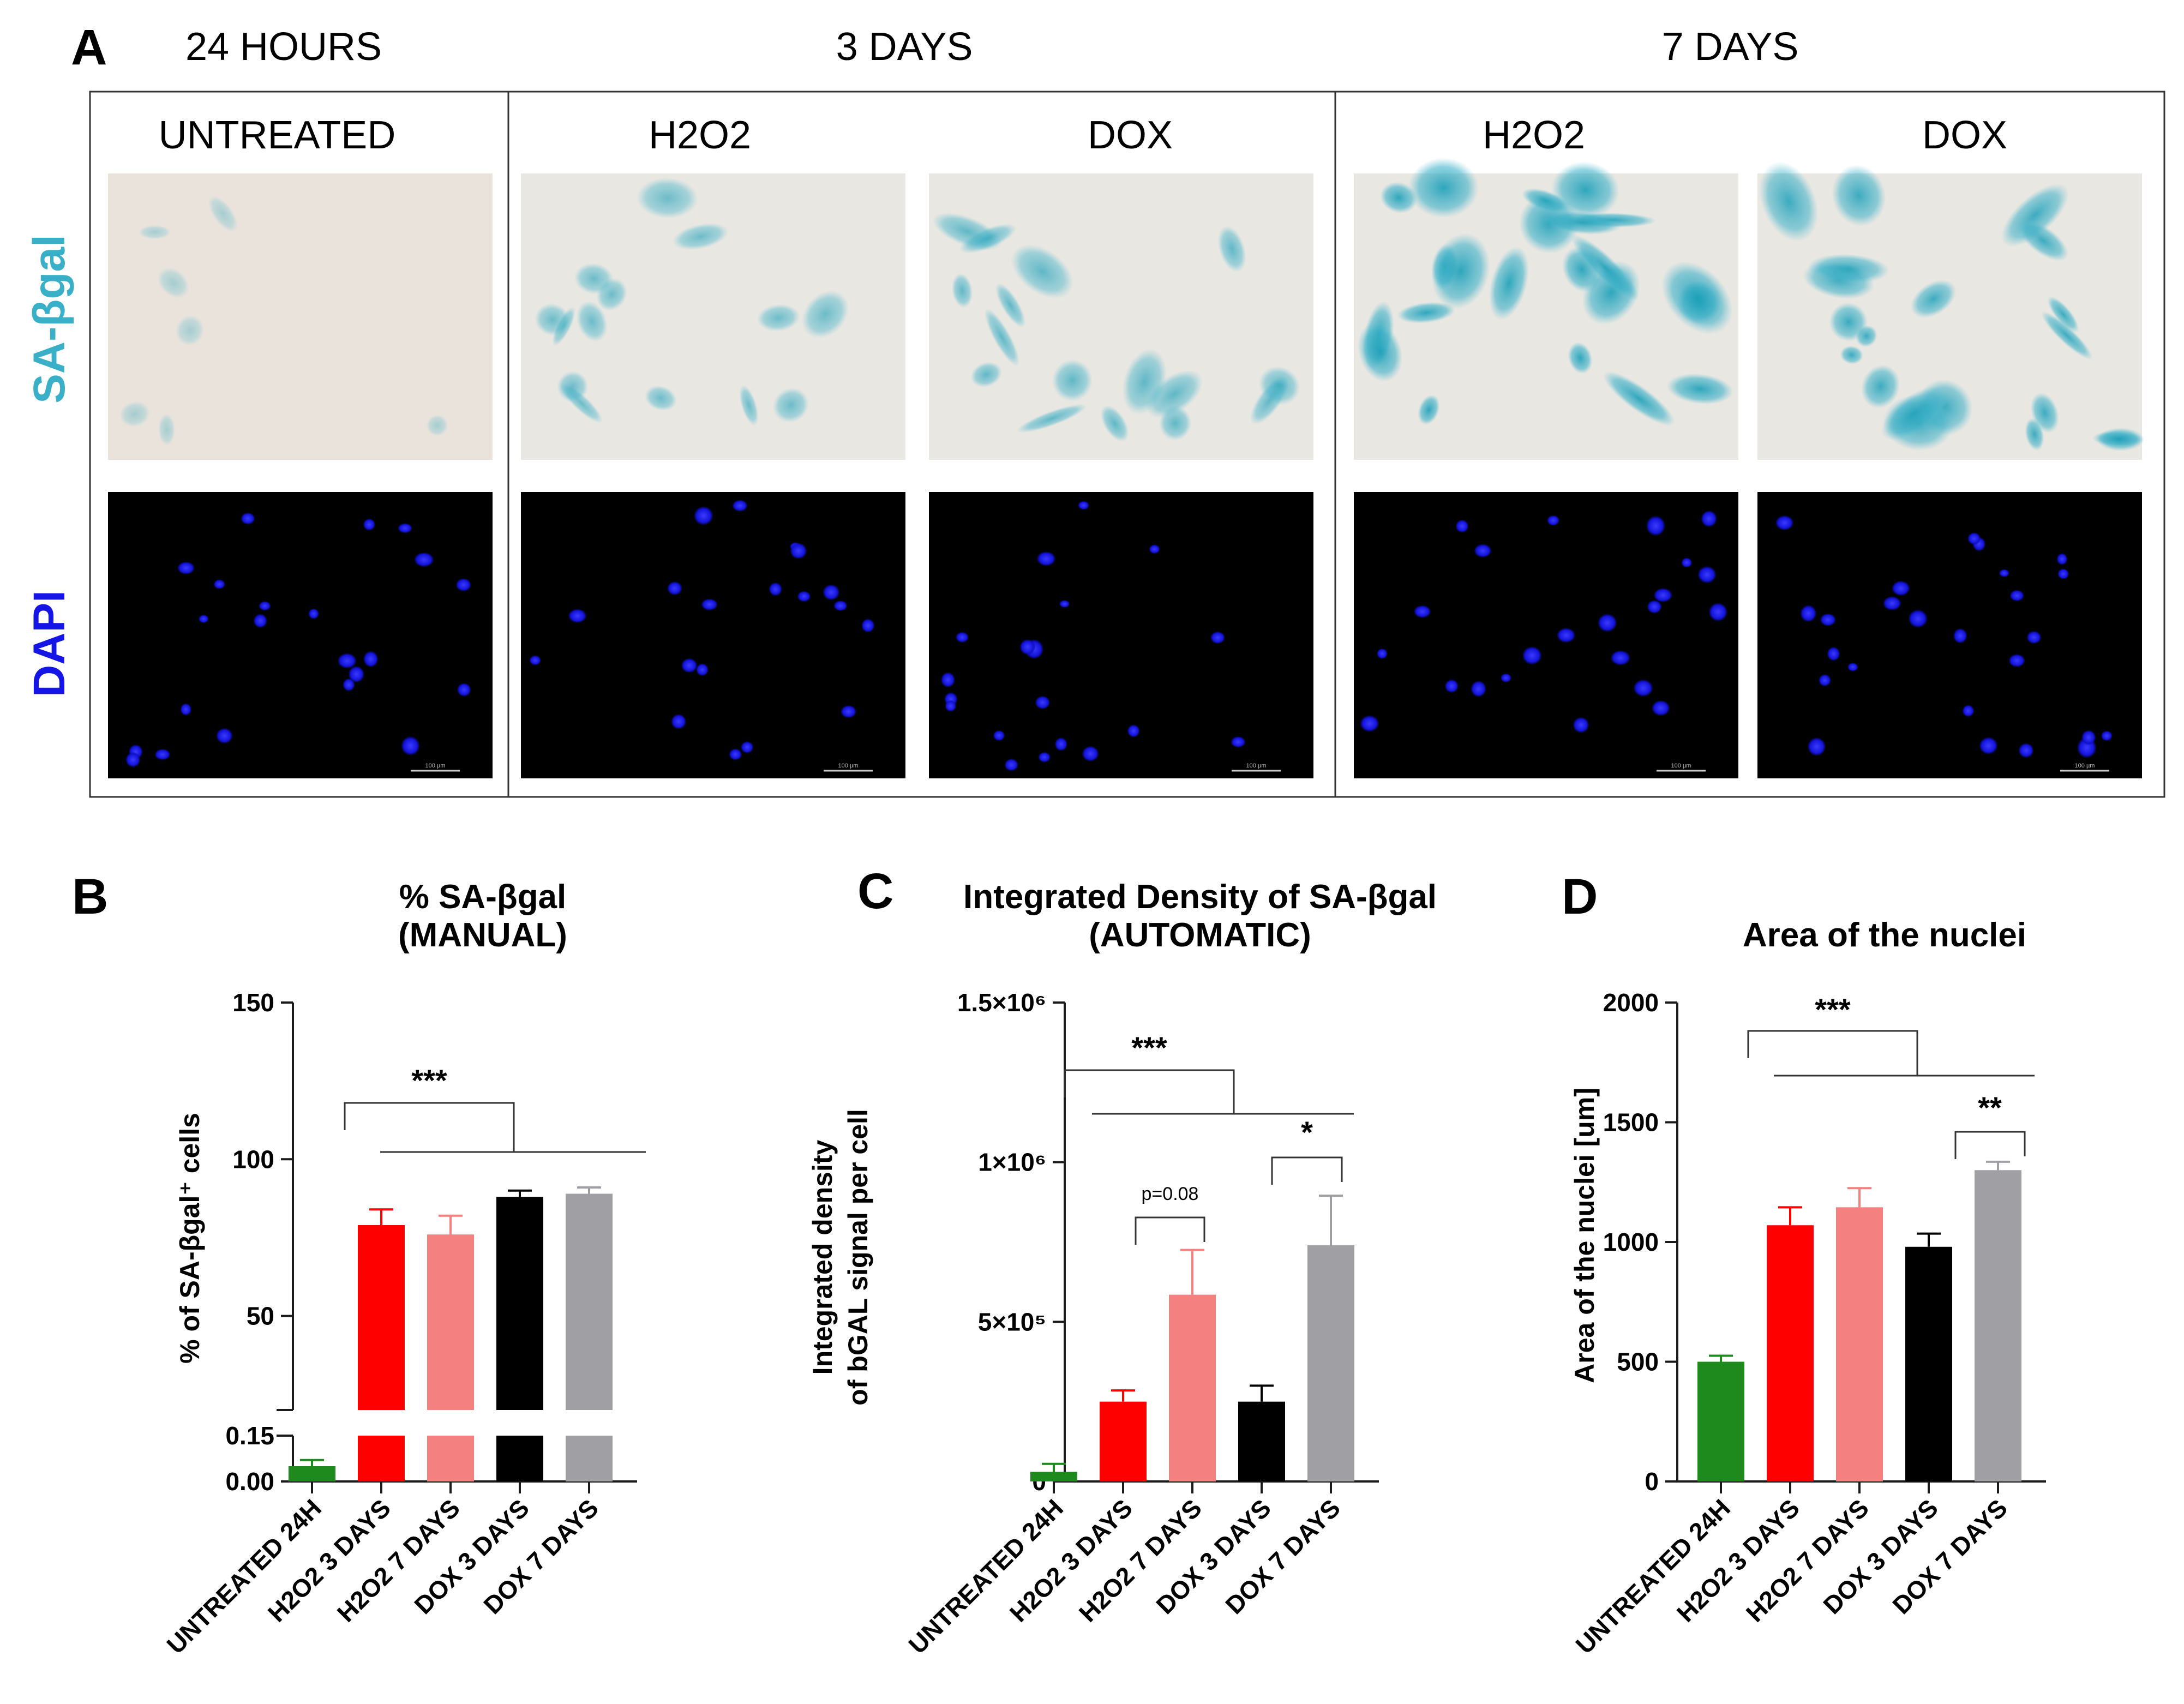  What do you see at coordinates (1833, 1009) in the screenshot?
I see `significance-label: ***` at bounding box center [1833, 1009].